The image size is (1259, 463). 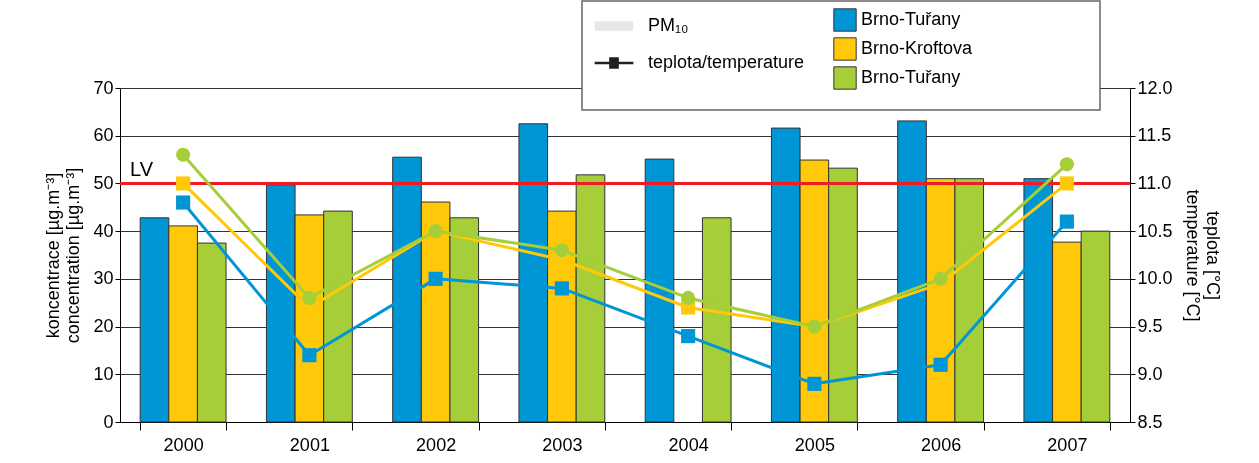 What do you see at coordinates (1155, 278) in the screenshot?
I see `y2-tick-label: 10.0` at bounding box center [1155, 278].